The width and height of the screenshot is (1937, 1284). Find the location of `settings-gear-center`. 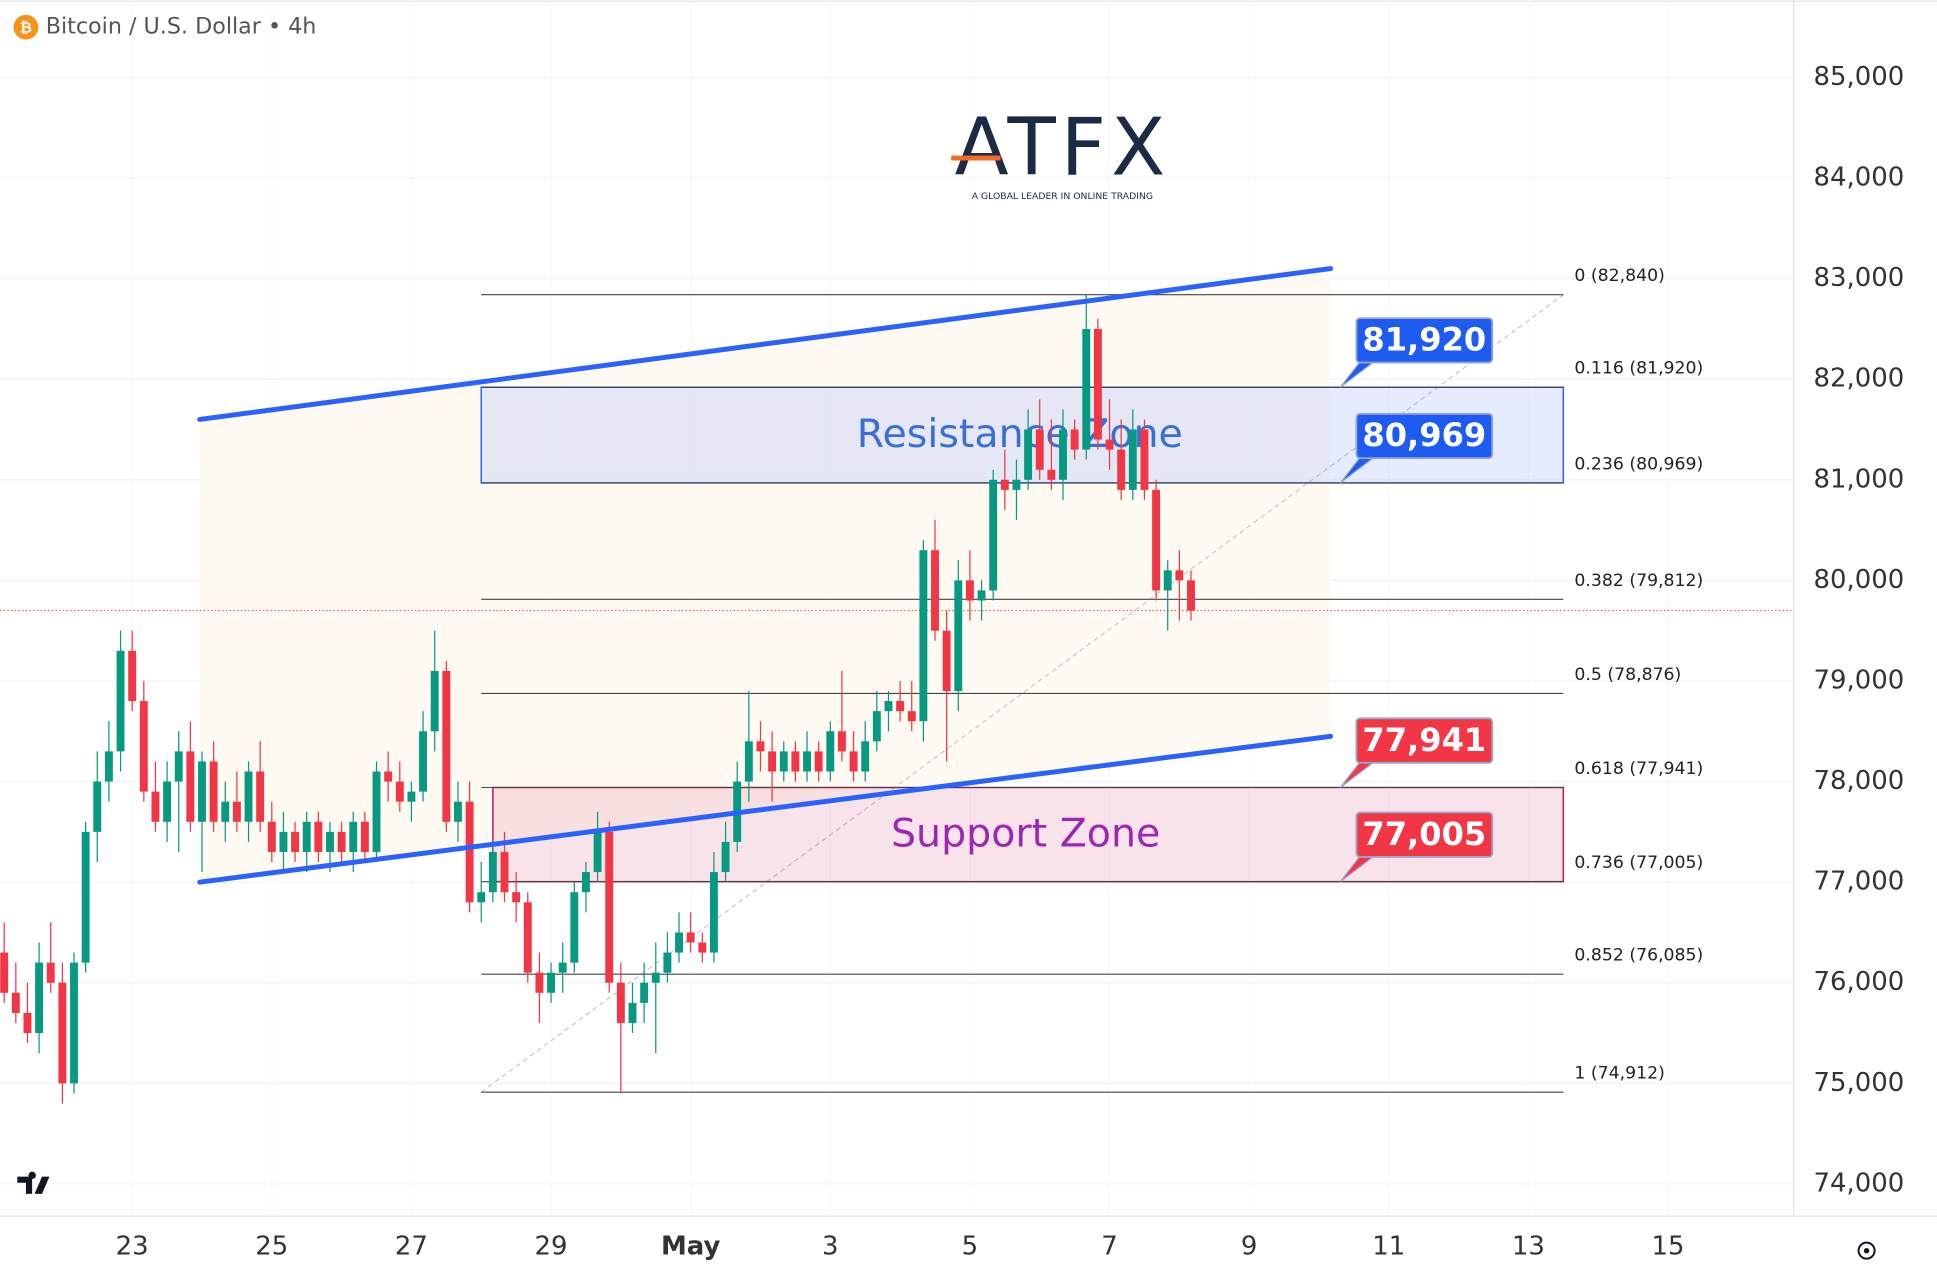

settings-gear-center is located at coordinates (1866, 1250).